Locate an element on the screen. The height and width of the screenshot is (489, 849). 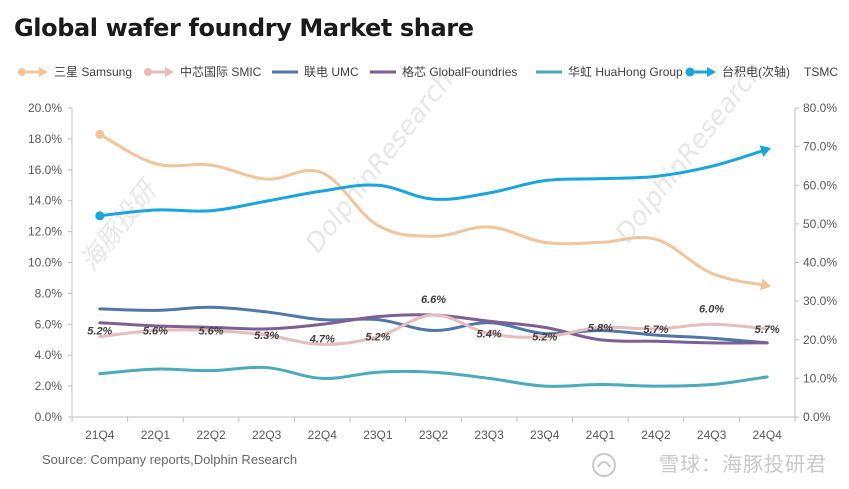
right-axis-tick-label: 30.0% is located at coordinates (820, 301).